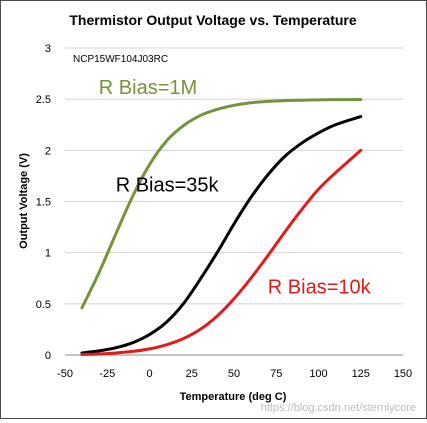 This screenshot has width=427, height=423. Describe the element at coordinates (120, 59) in the screenshot. I see `chart-subtitle: NCP15WF104J03RC` at that location.